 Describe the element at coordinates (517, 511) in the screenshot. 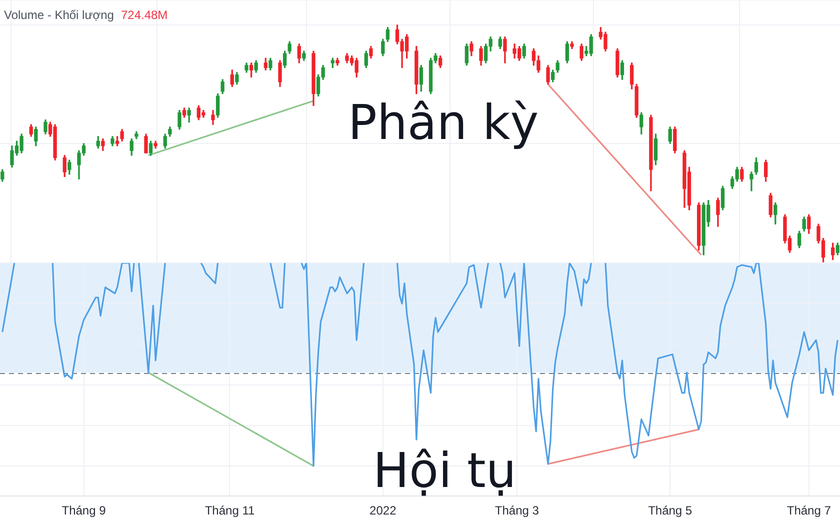

I see `x-tick-label: Tháng 3` at that location.